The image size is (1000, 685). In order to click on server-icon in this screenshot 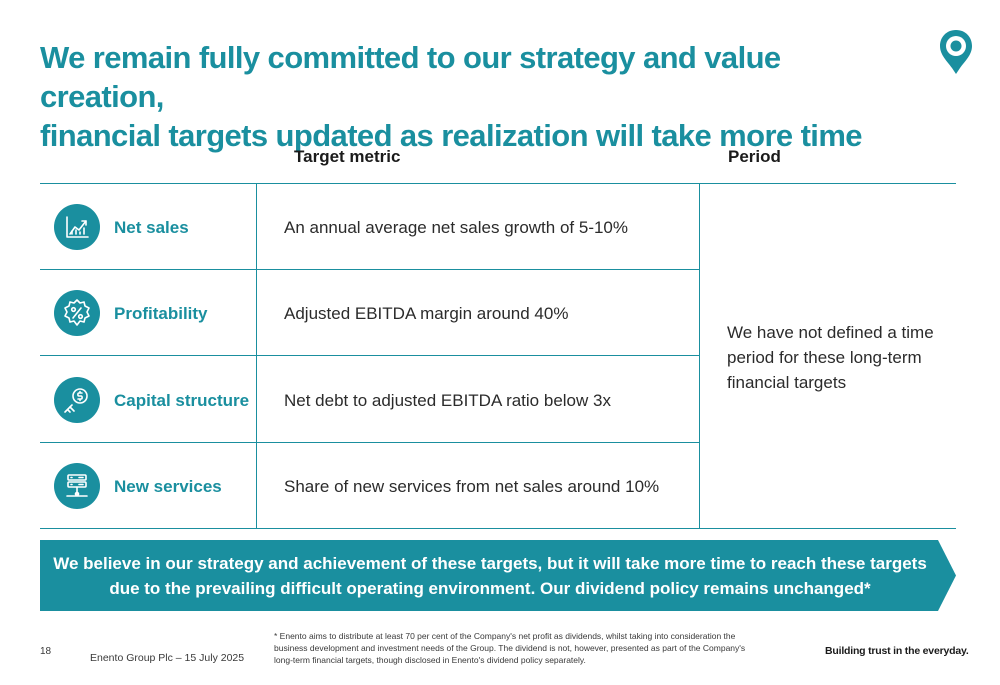, I will do `click(77, 486)`.